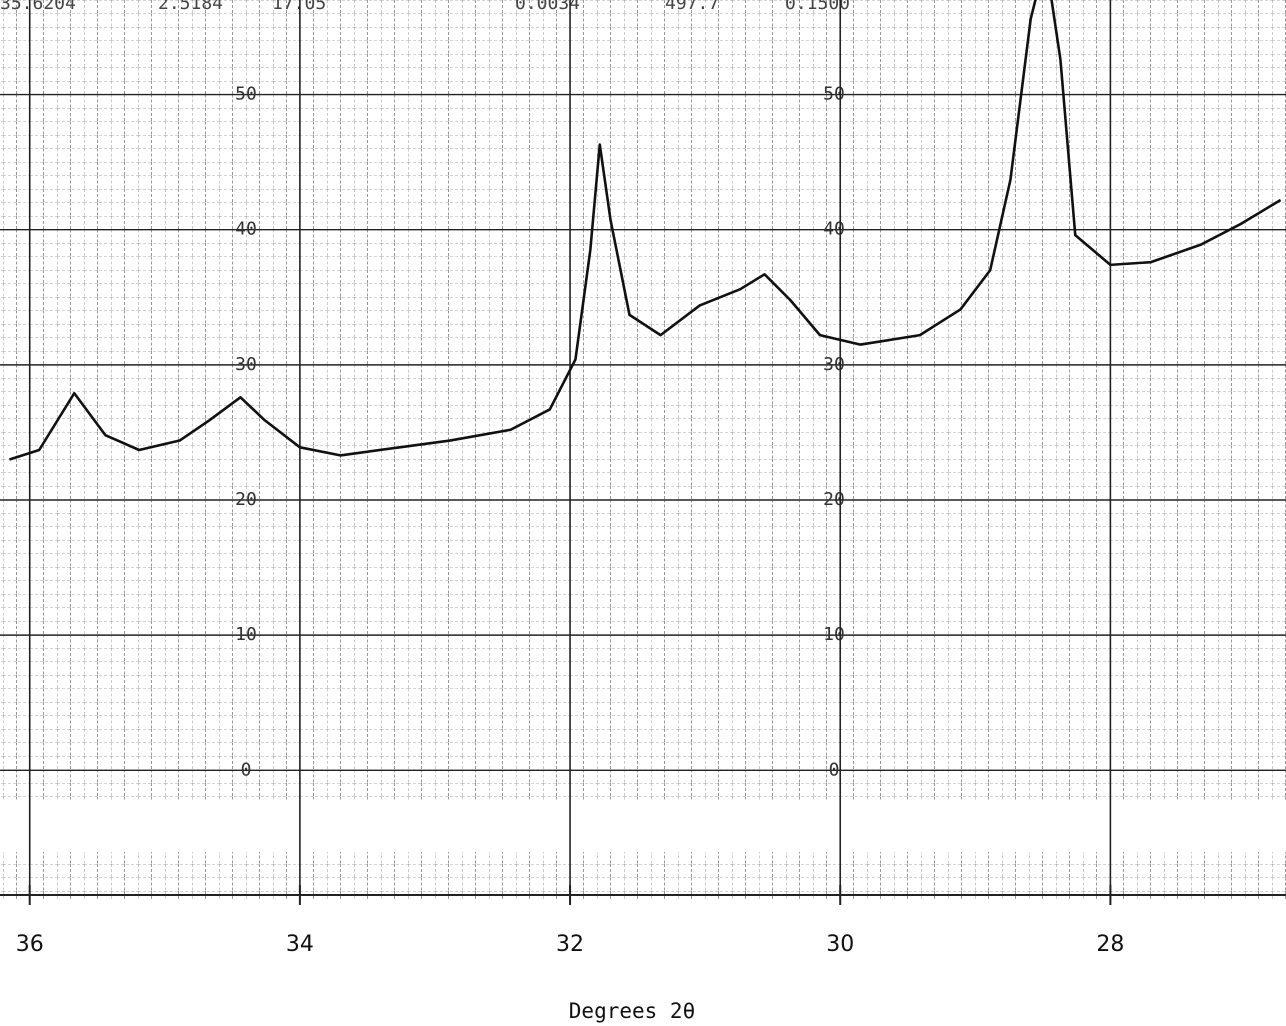 This screenshot has height=1026, width=1286. I want to click on x-axis-label: Degrees 2θ, so click(632, 1011).